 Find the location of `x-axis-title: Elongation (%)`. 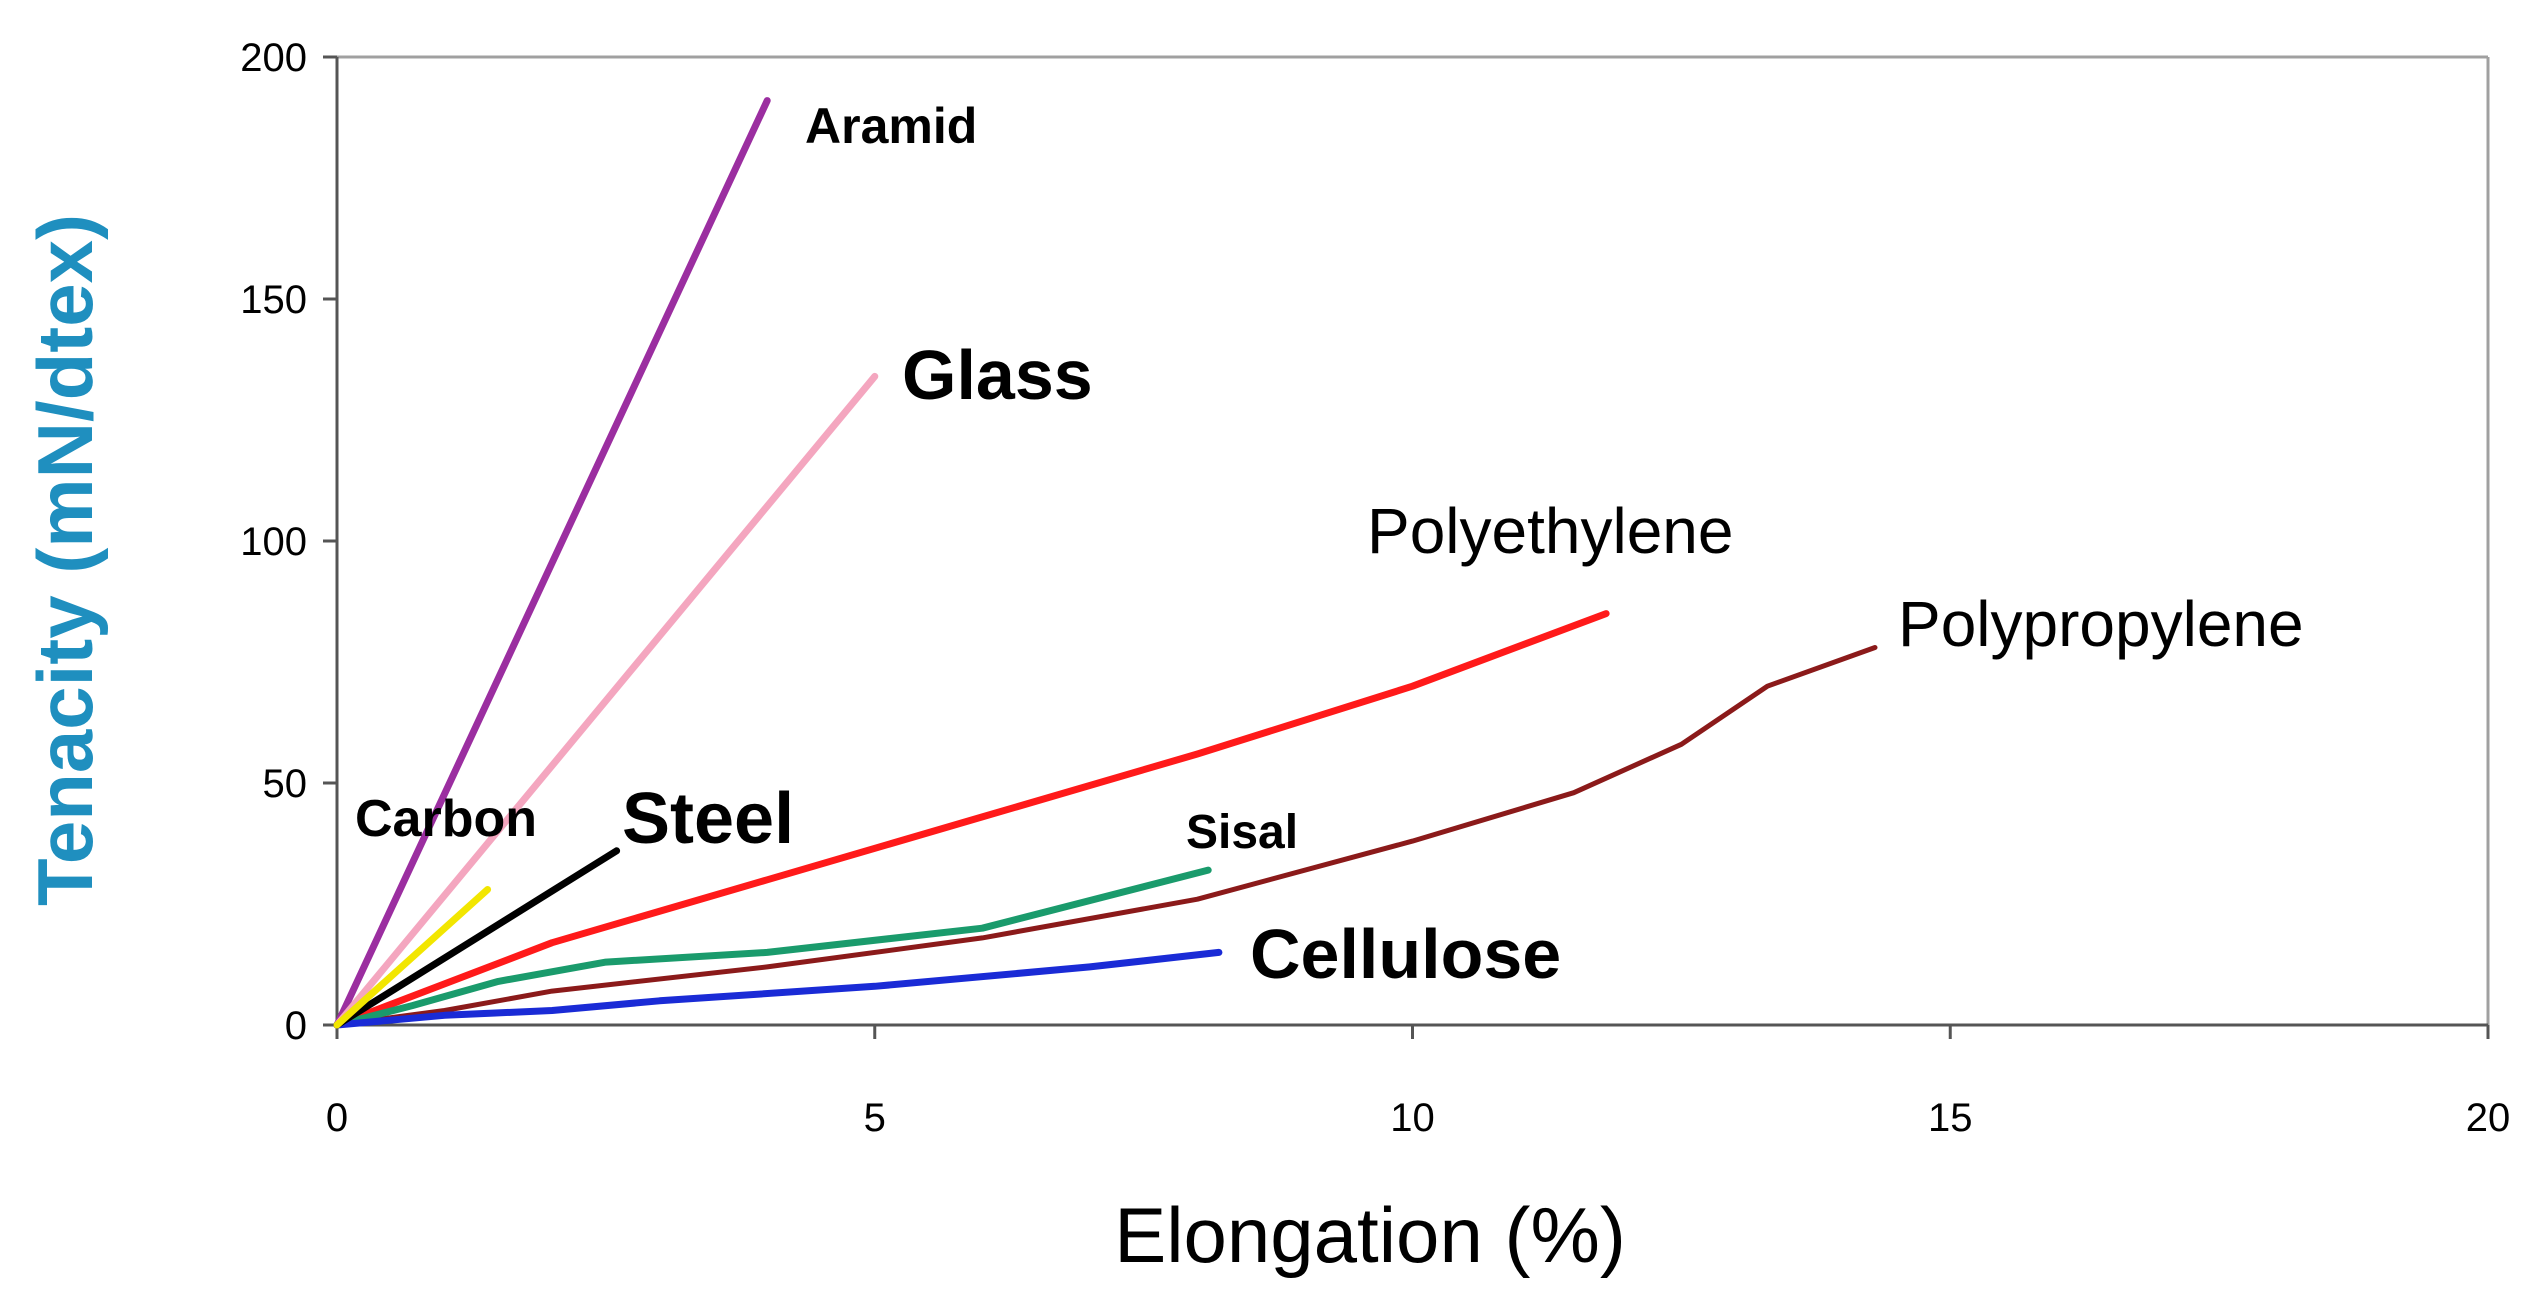

x-axis-title: Elongation (%) is located at coordinates (1370, 1235).